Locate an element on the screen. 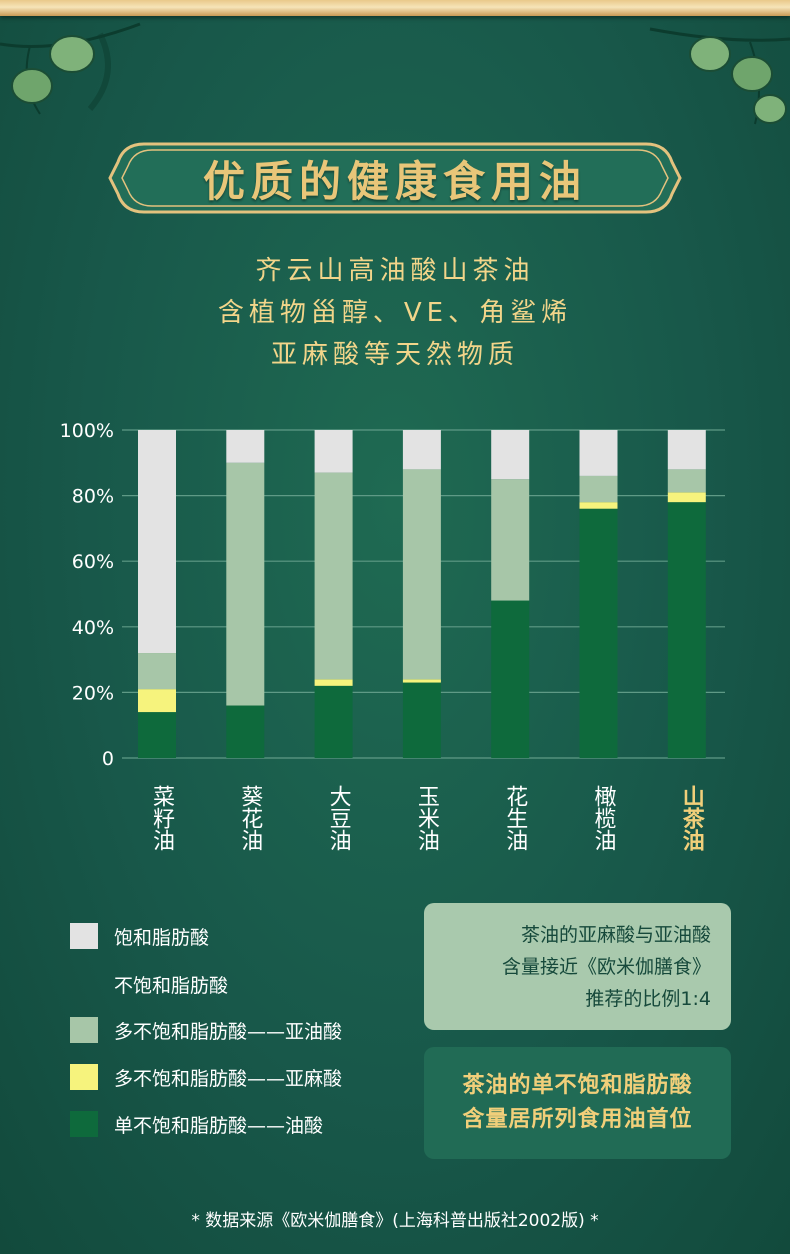 This screenshot has width=790, height=1254. legend-item-oleic: 单不饱和脂肪酸——油酸 is located at coordinates (196, 1124).